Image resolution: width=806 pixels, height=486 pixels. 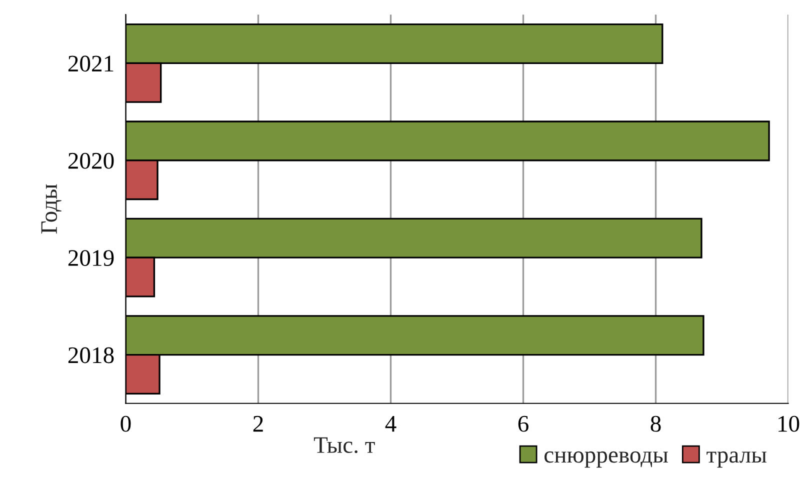 I want to click on legend-label: тралы, so click(x=736, y=459).